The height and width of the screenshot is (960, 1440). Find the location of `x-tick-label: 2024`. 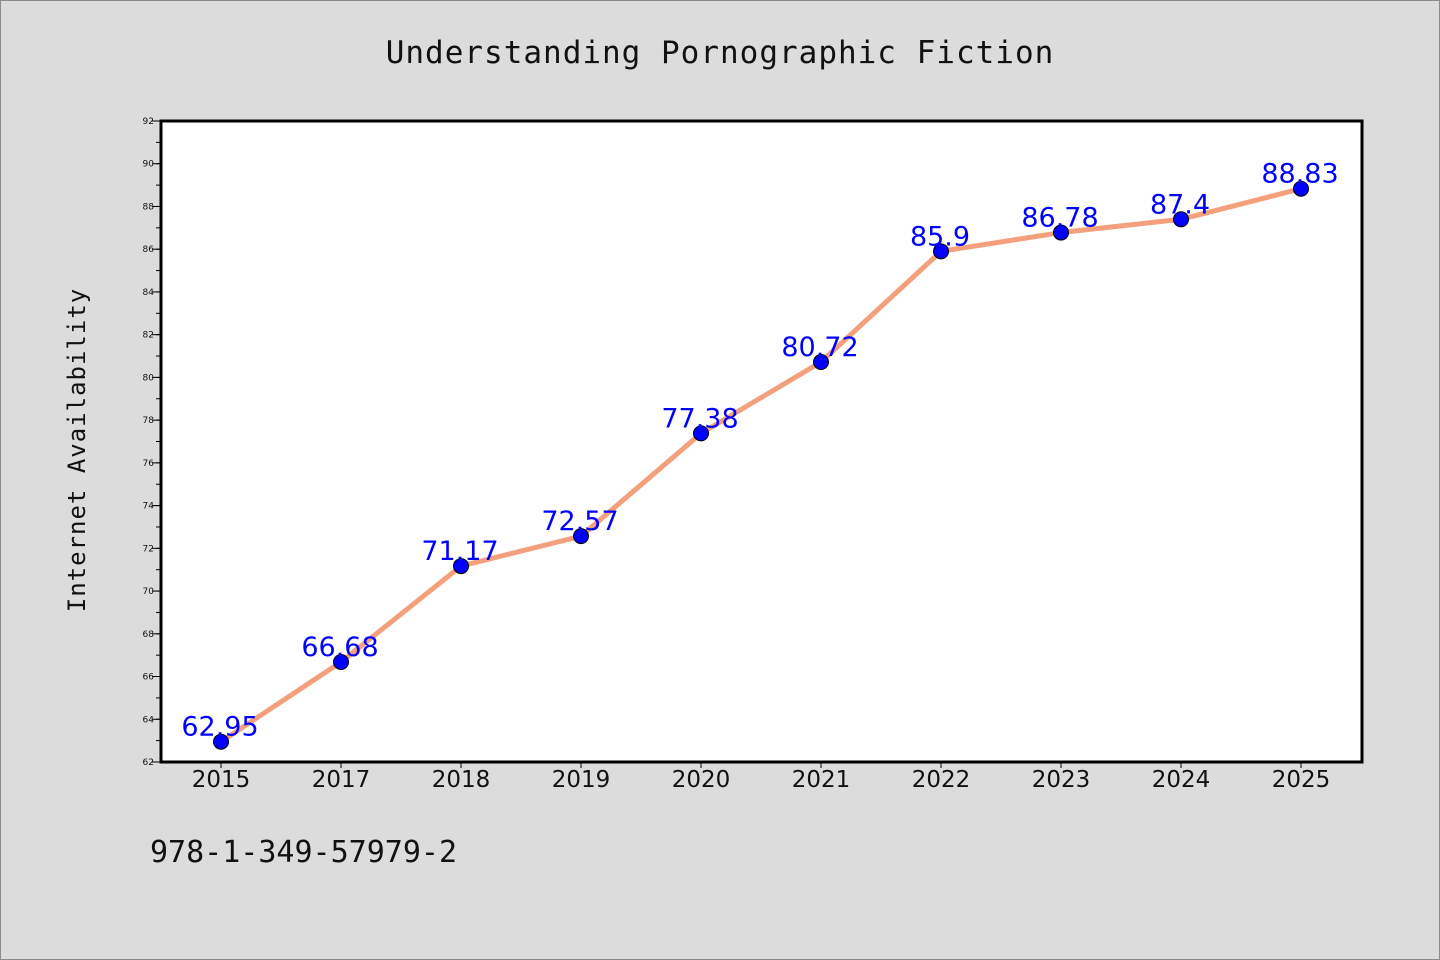

x-tick-label: 2024 is located at coordinates (1181, 780).